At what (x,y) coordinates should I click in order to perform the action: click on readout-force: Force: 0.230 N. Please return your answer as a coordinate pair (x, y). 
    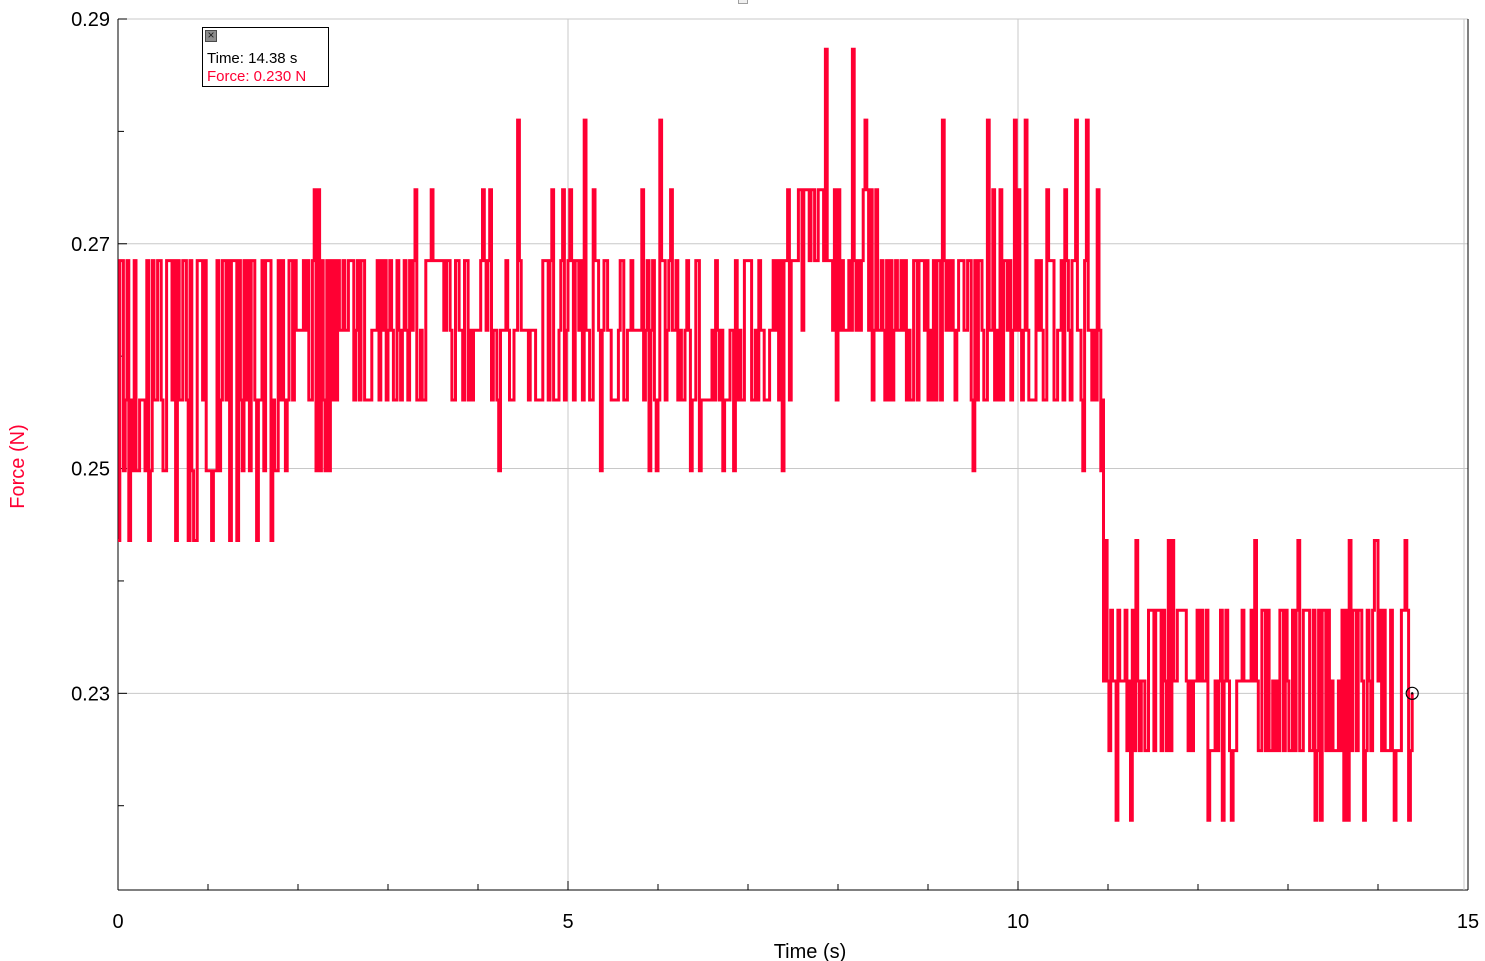
    Looking at the image, I should click on (257, 76).